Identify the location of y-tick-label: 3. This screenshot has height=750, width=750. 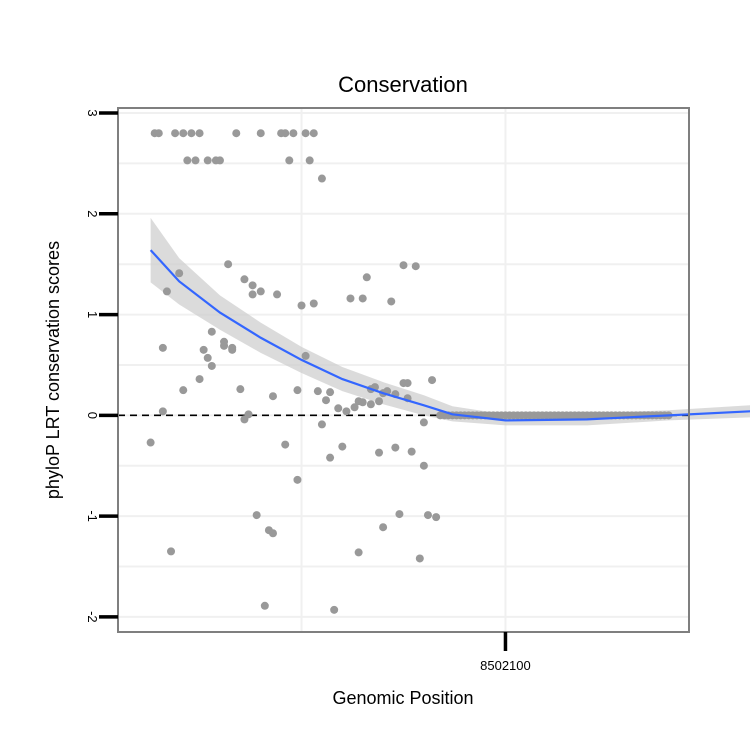
(92, 112).